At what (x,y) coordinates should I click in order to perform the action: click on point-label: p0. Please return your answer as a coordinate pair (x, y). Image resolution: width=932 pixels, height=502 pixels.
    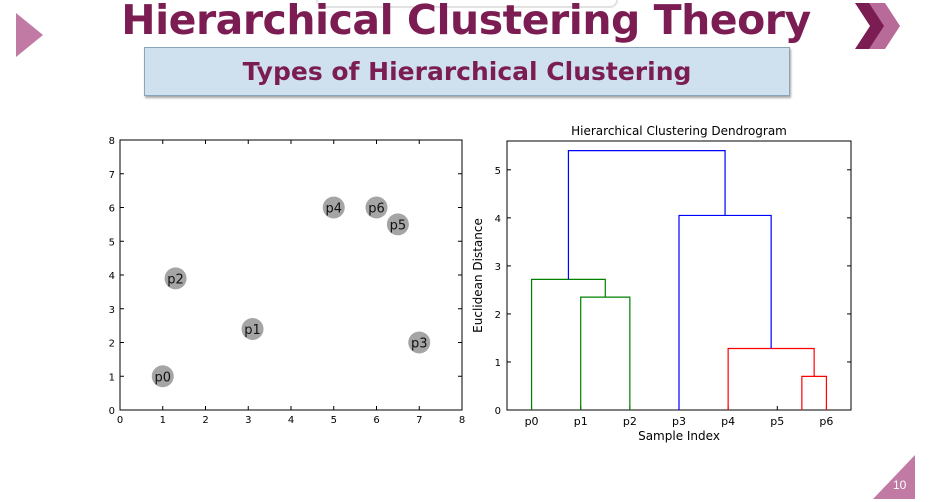
    Looking at the image, I should click on (162, 377).